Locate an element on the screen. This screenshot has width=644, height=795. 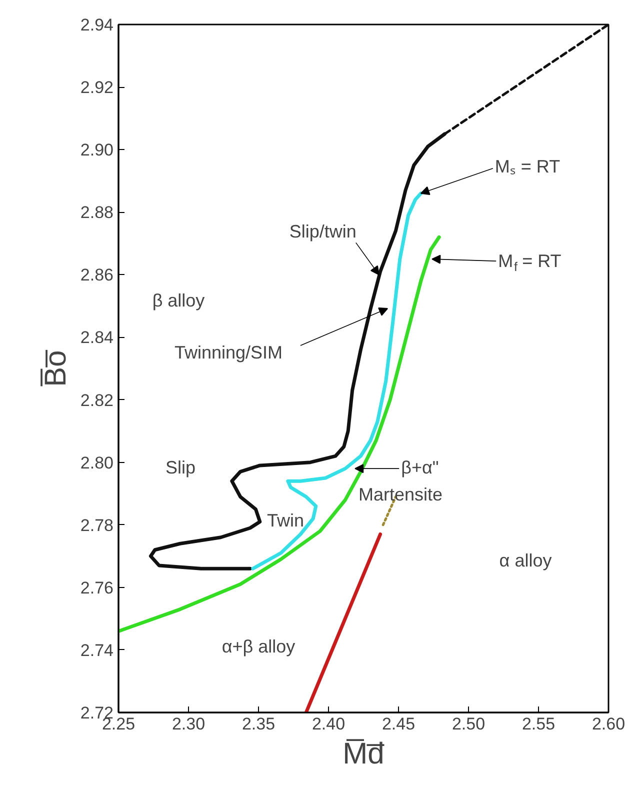
annotation: Slip/twin is located at coordinates (322, 232).